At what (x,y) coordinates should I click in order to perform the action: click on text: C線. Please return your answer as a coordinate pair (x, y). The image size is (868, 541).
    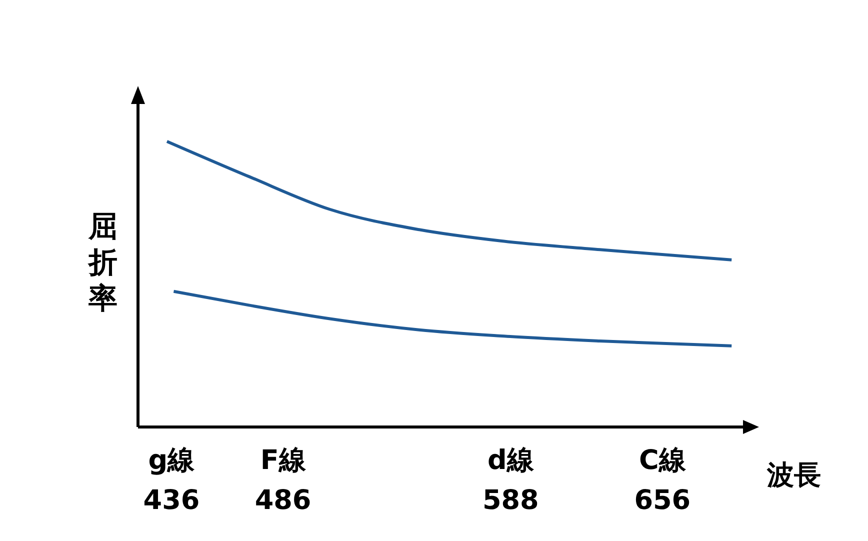
    Looking at the image, I should click on (663, 460).